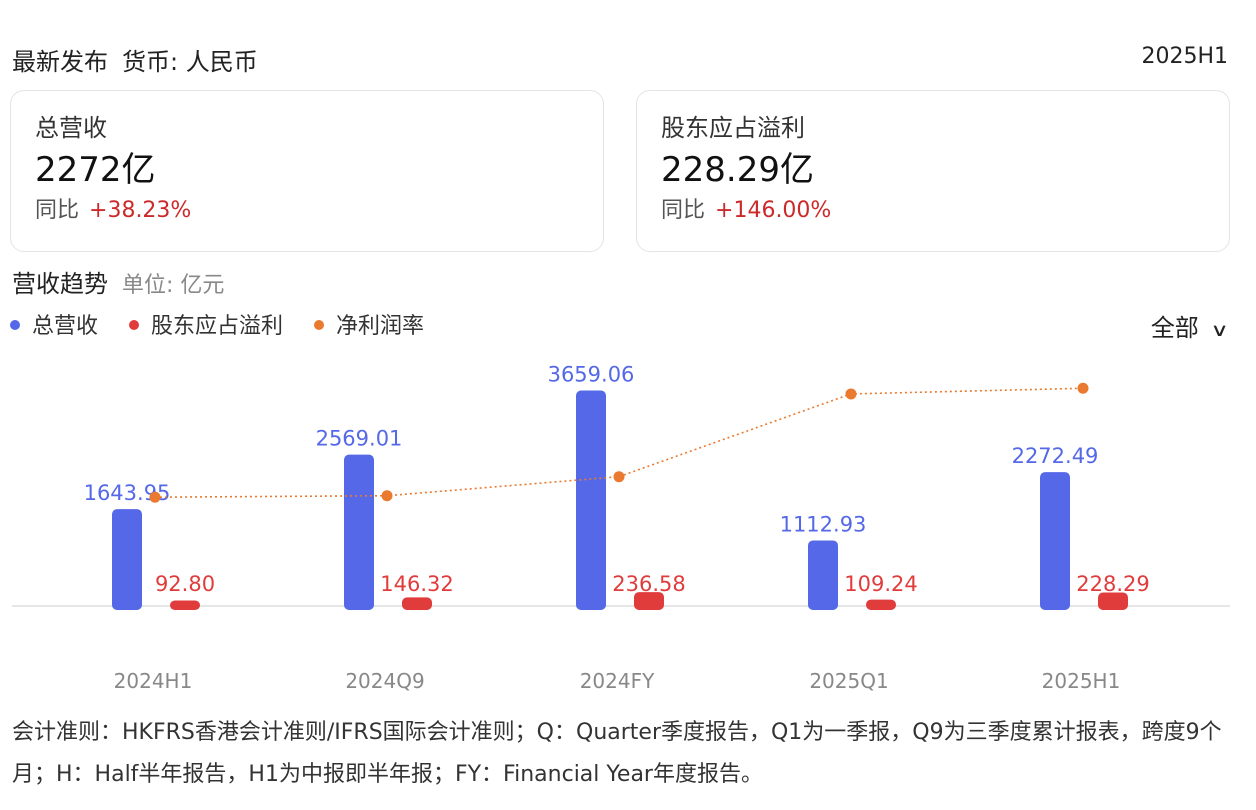 The image size is (1256, 810). Describe the element at coordinates (683, 210) in the screenshot. I see `profit-yoy-label: 同比` at that location.